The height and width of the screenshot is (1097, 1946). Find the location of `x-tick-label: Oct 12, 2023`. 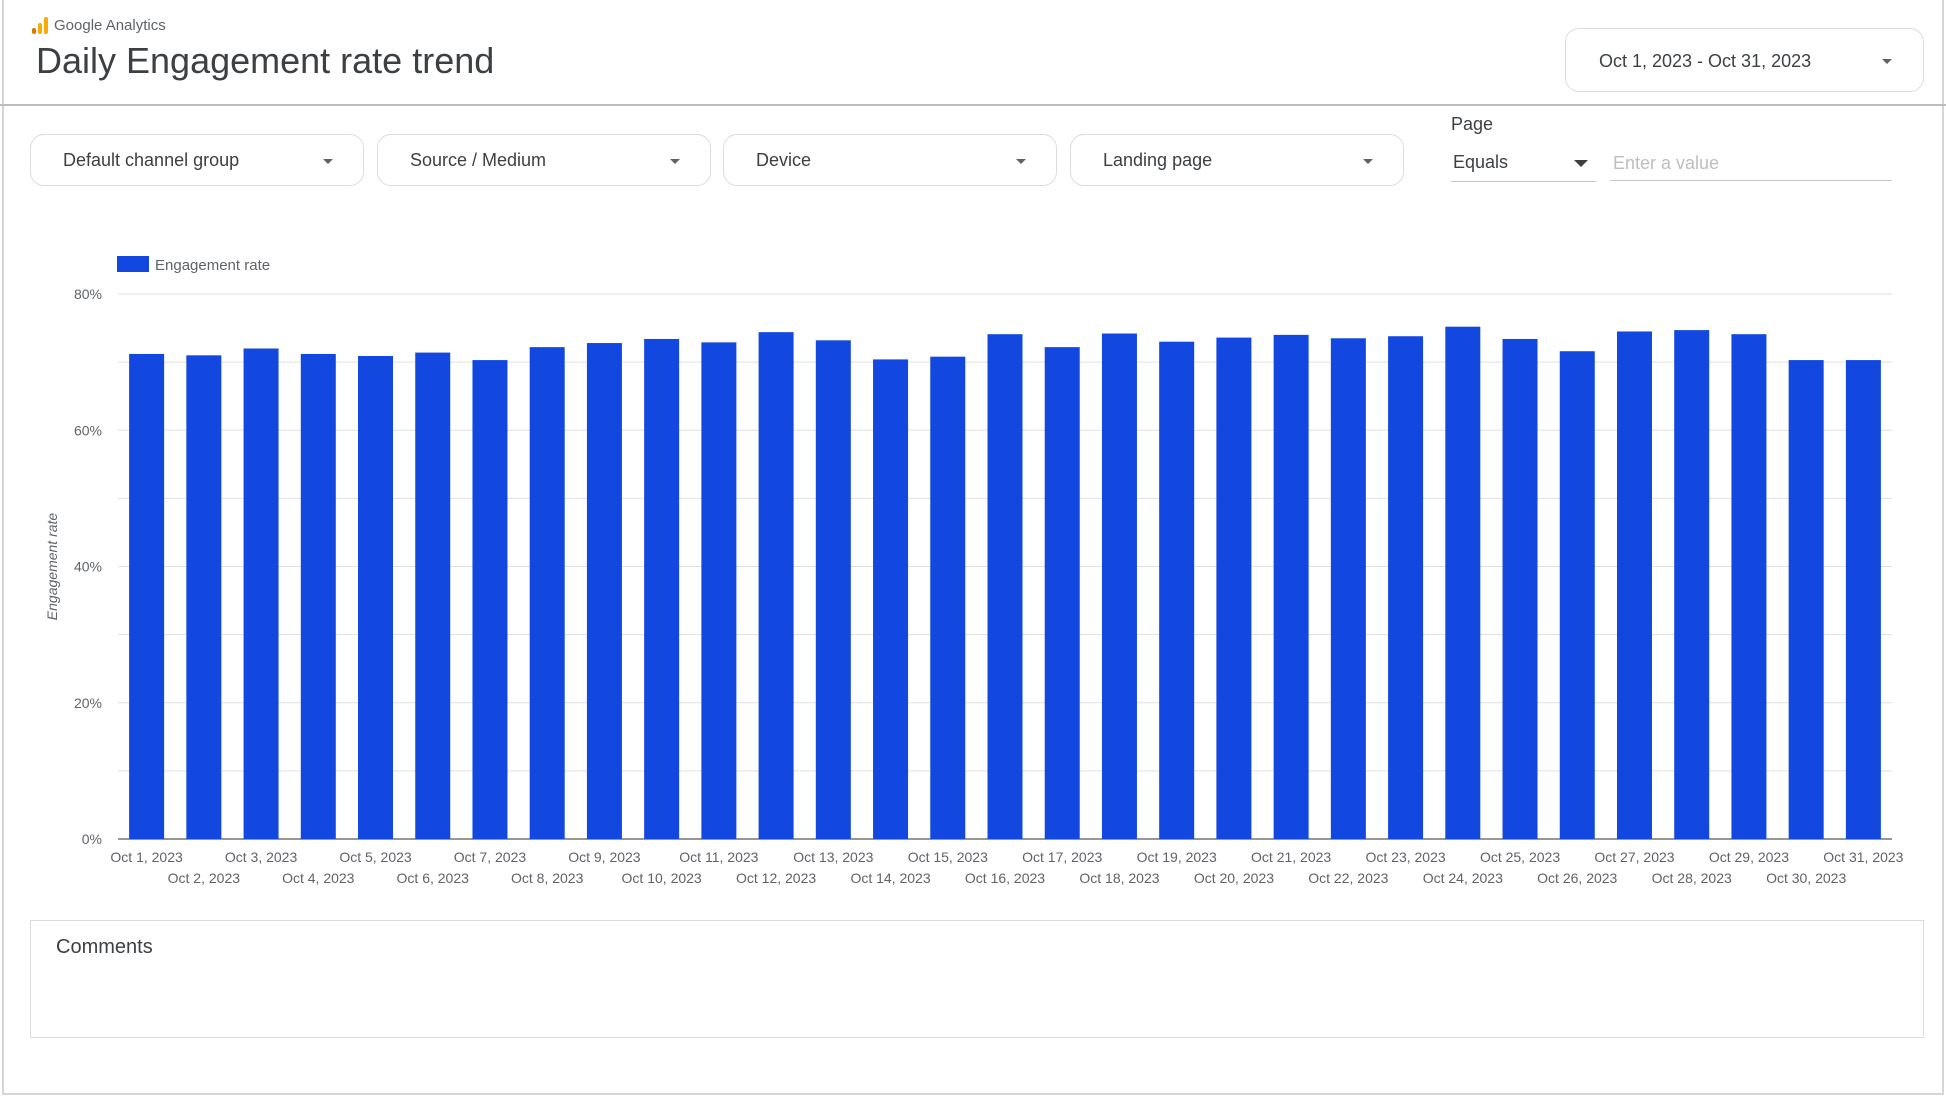

x-tick-label: Oct 12, 2023 is located at coordinates (776, 878).